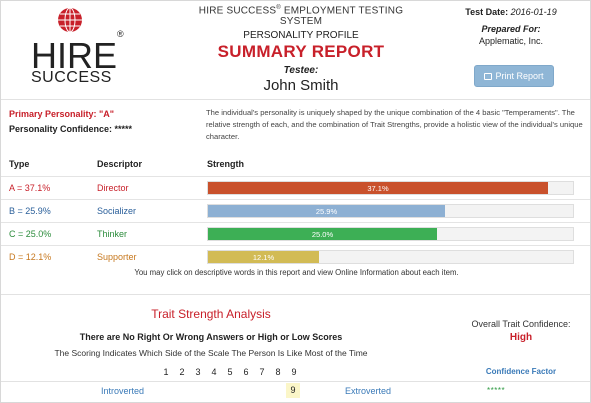  What do you see at coordinates (511, 12) in the screenshot?
I see `test-date: Test Date: 2016-01-19` at bounding box center [511, 12].